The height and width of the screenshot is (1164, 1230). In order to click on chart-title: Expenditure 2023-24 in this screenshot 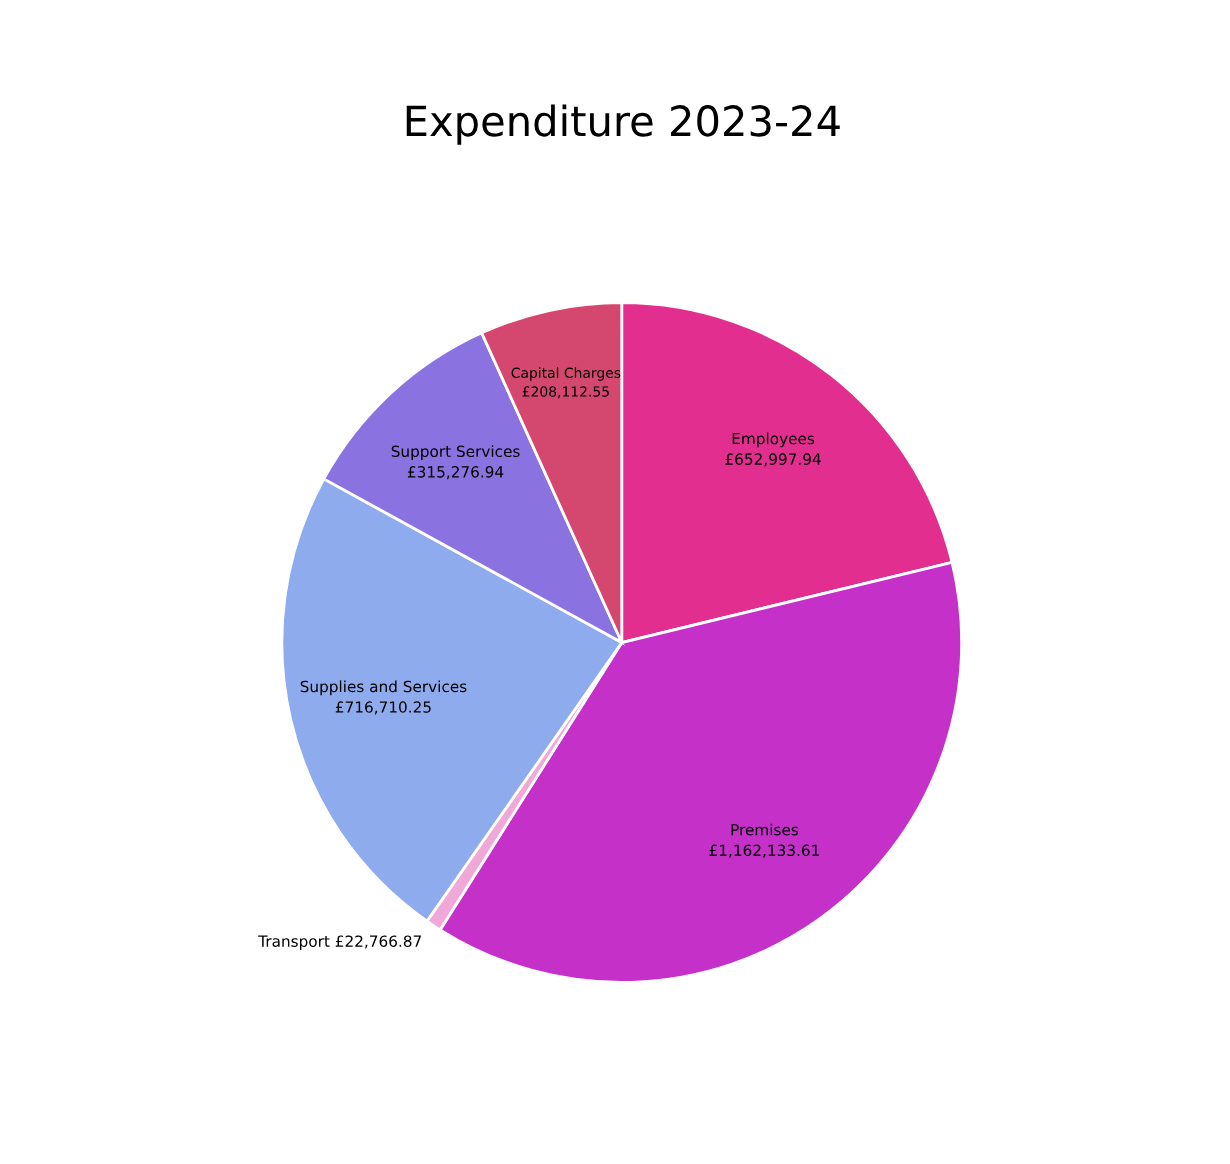, I will do `click(623, 124)`.